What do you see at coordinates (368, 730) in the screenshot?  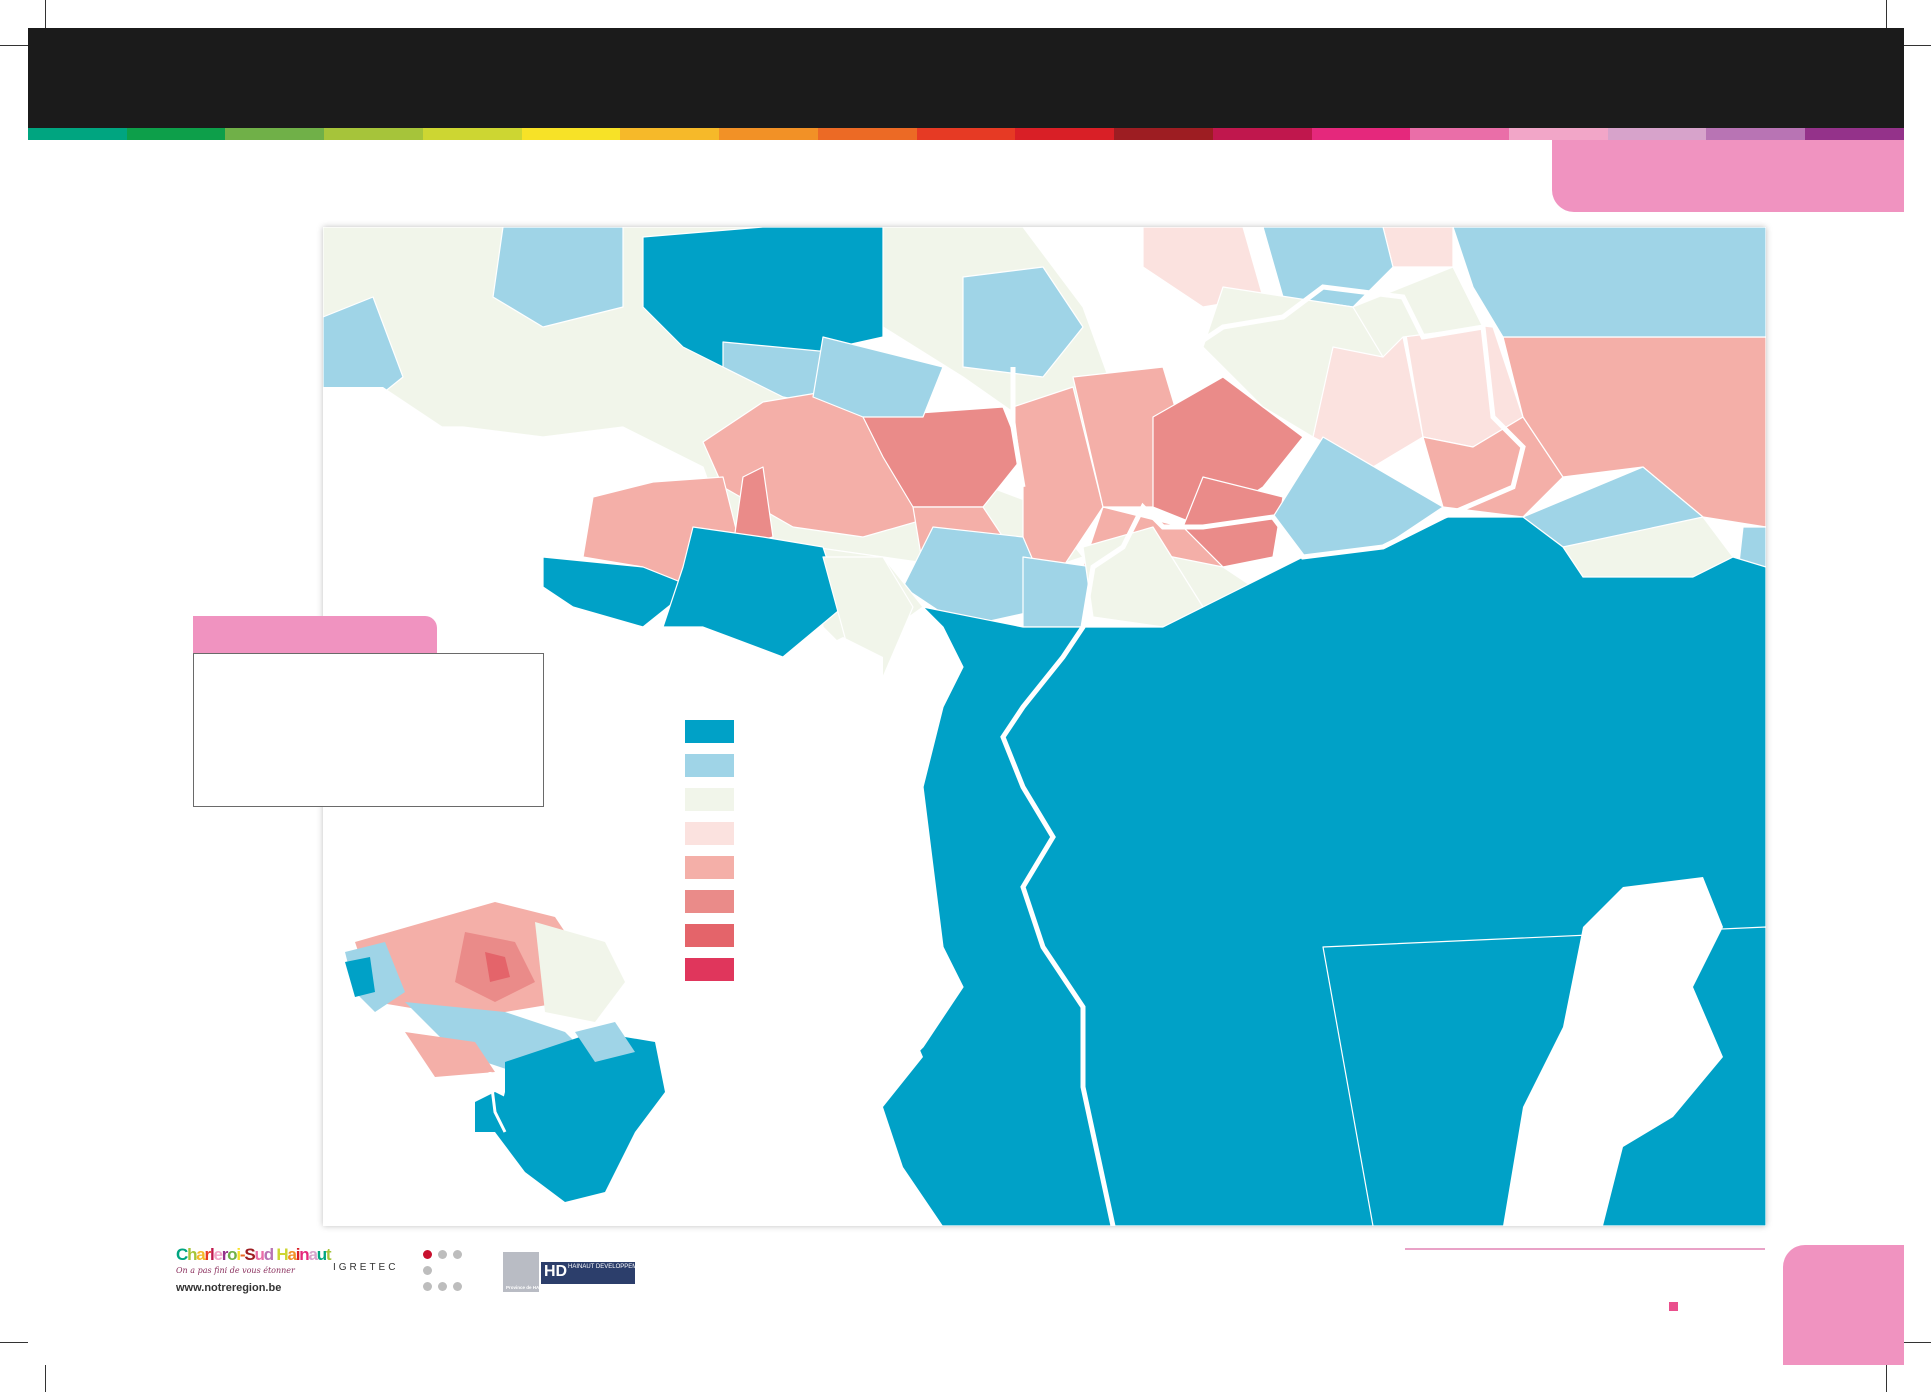 I see `info-box` at bounding box center [368, 730].